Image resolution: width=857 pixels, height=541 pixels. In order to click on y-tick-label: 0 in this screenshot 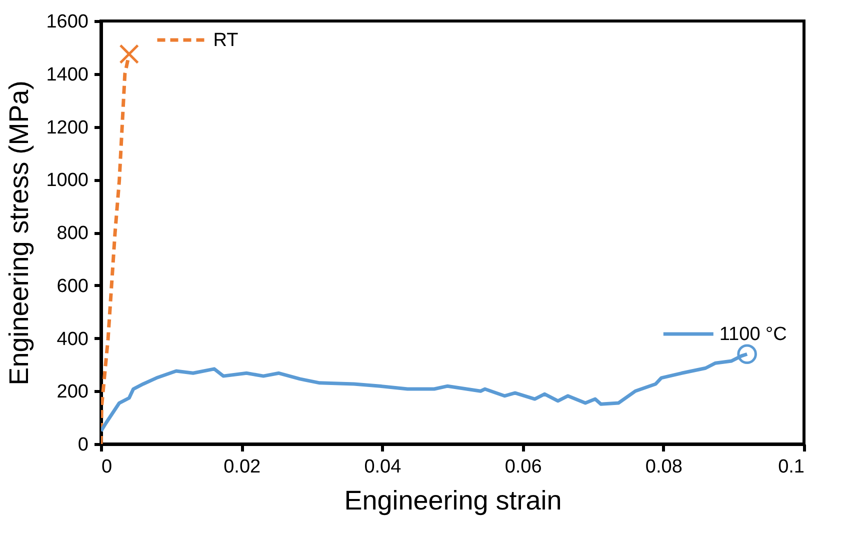, I will do `click(83, 445)`.